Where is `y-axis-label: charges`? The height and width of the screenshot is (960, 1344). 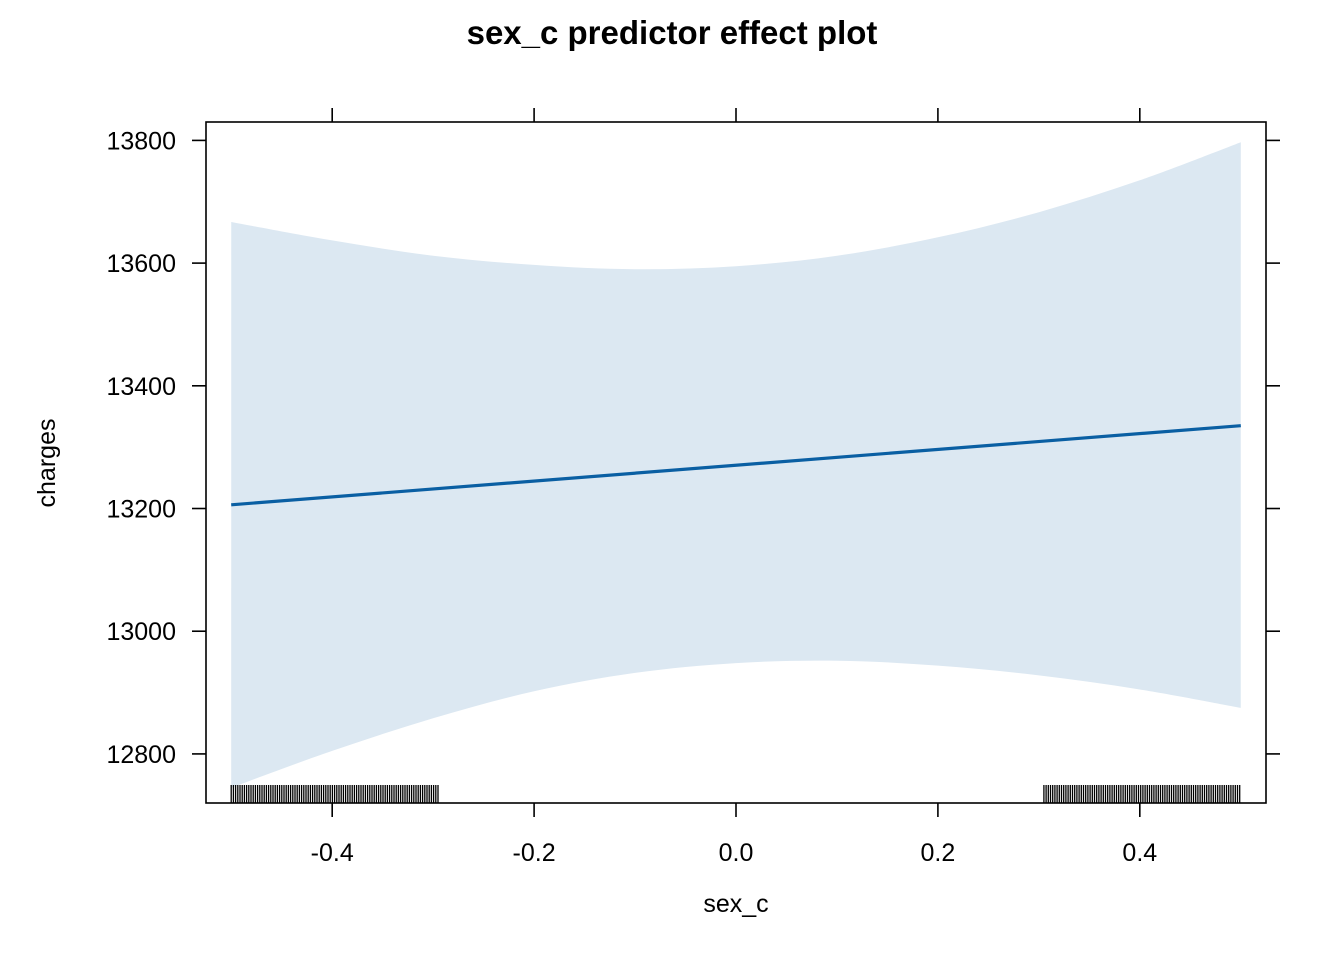
y-axis-label: charges is located at coordinates (47, 463).